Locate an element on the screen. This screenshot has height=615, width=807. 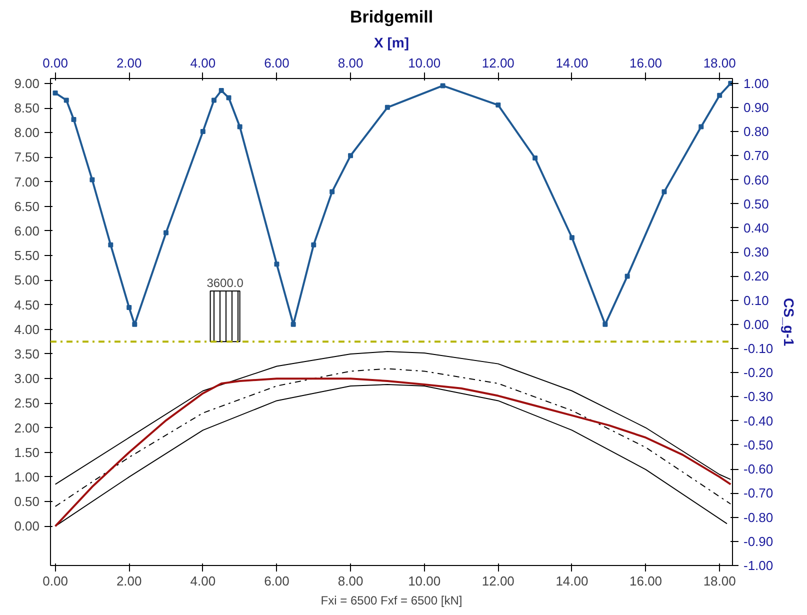
y2-tick-label: 0.50 is located at coordinates (756, 204).